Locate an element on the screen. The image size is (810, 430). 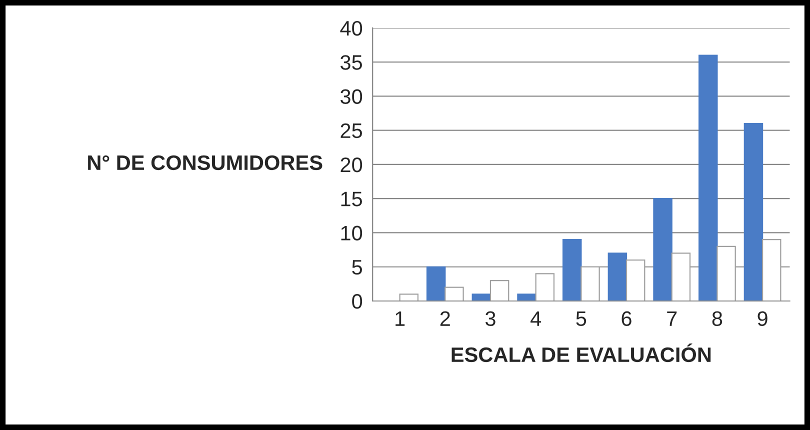
x-tick-label: 1 is located at coordinates (400, 318).